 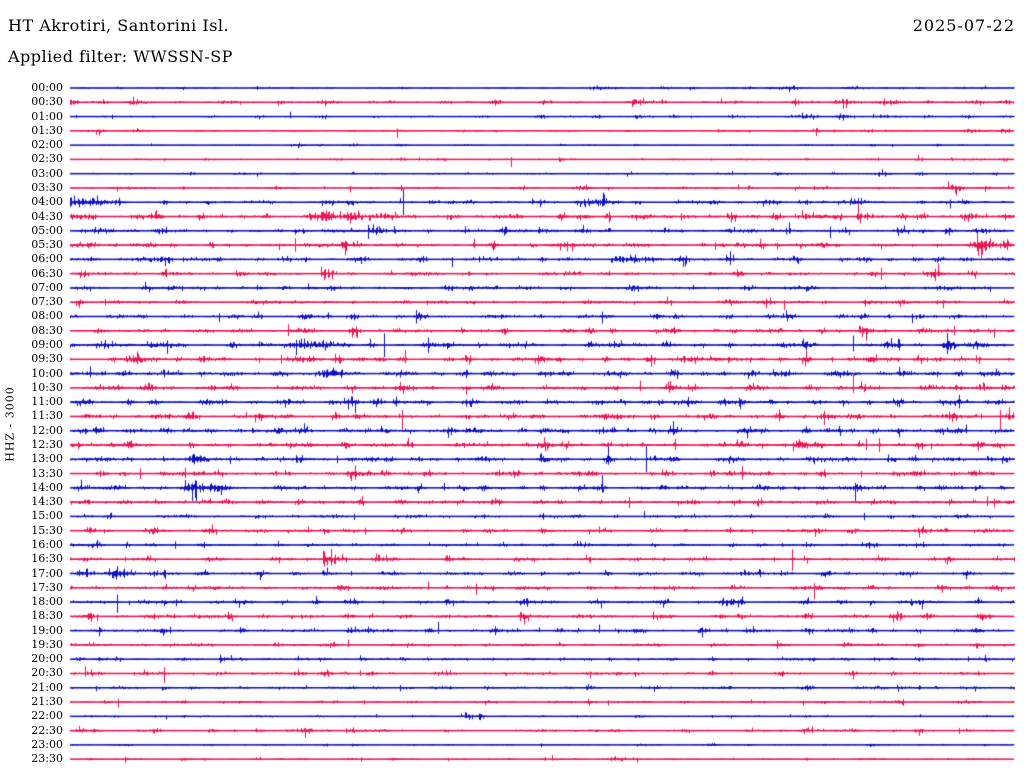 What do you see at coordinates (47, 116) in the screenshot?
I see `time-label-0100: 01:00` at bounding box center [47, 116].